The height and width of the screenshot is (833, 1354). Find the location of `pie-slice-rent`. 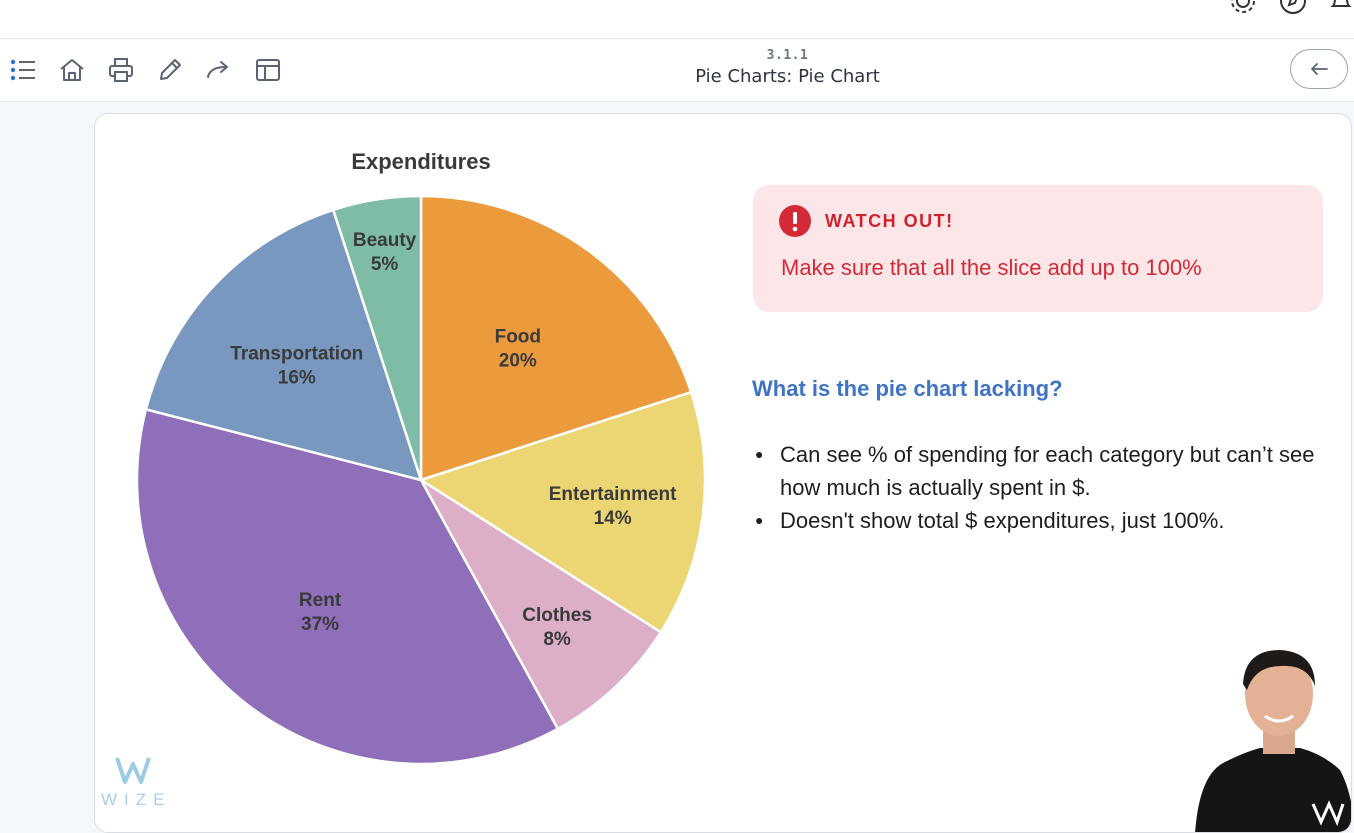

pie-slice-rent is located at coordinates (347, 586).